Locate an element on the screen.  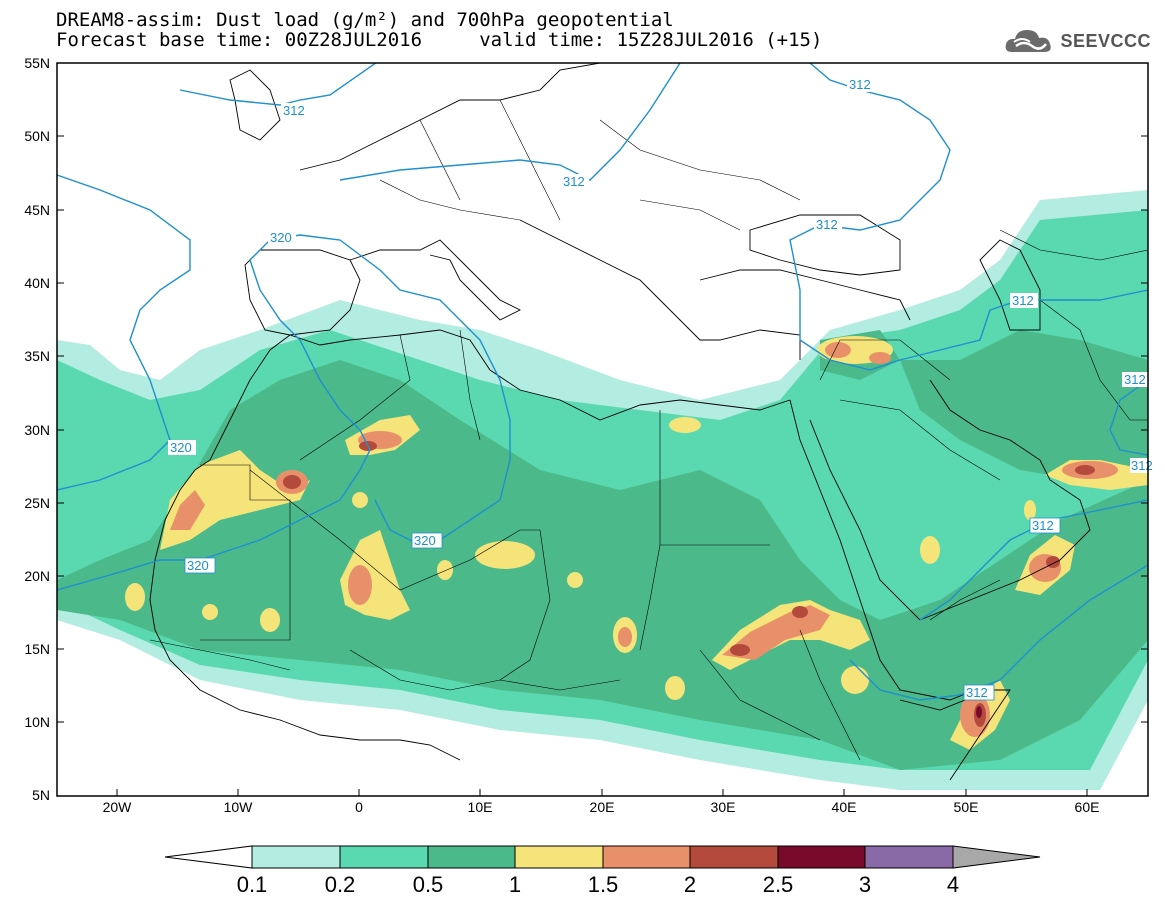
colorbar-label: 0.1 is located at coordinates (252, 884).